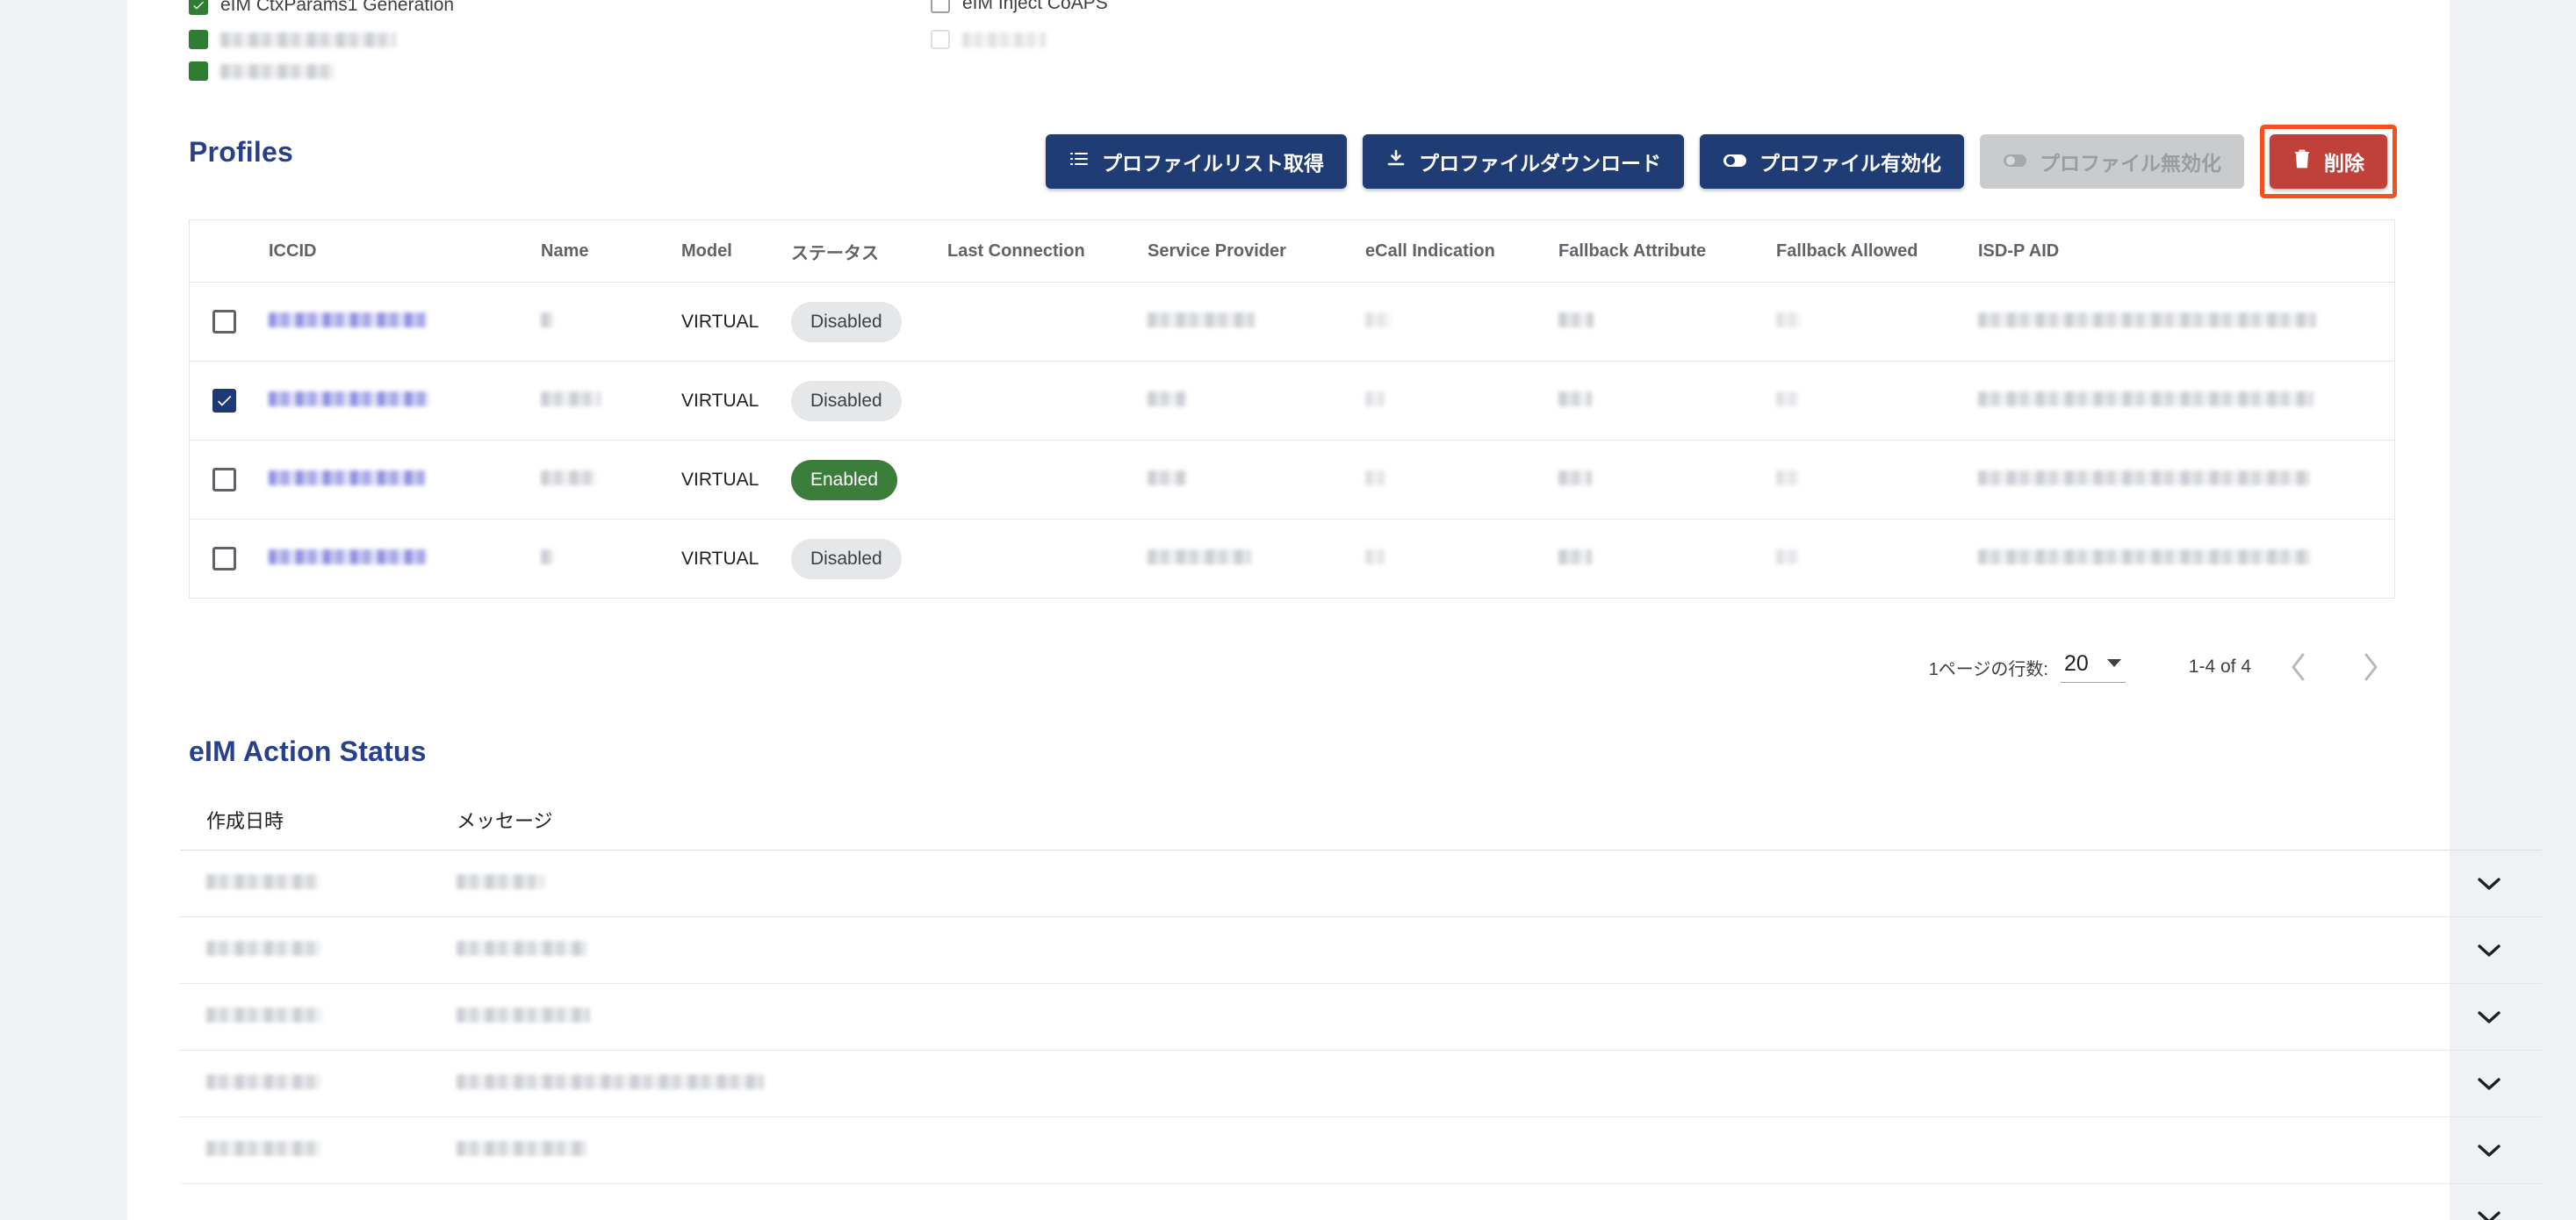  What do you see at coordinates (1446, 1213) in the screenshot?
I see `cell-message: Delete Profile Succeeded` at bounding box center [1446, 1213].